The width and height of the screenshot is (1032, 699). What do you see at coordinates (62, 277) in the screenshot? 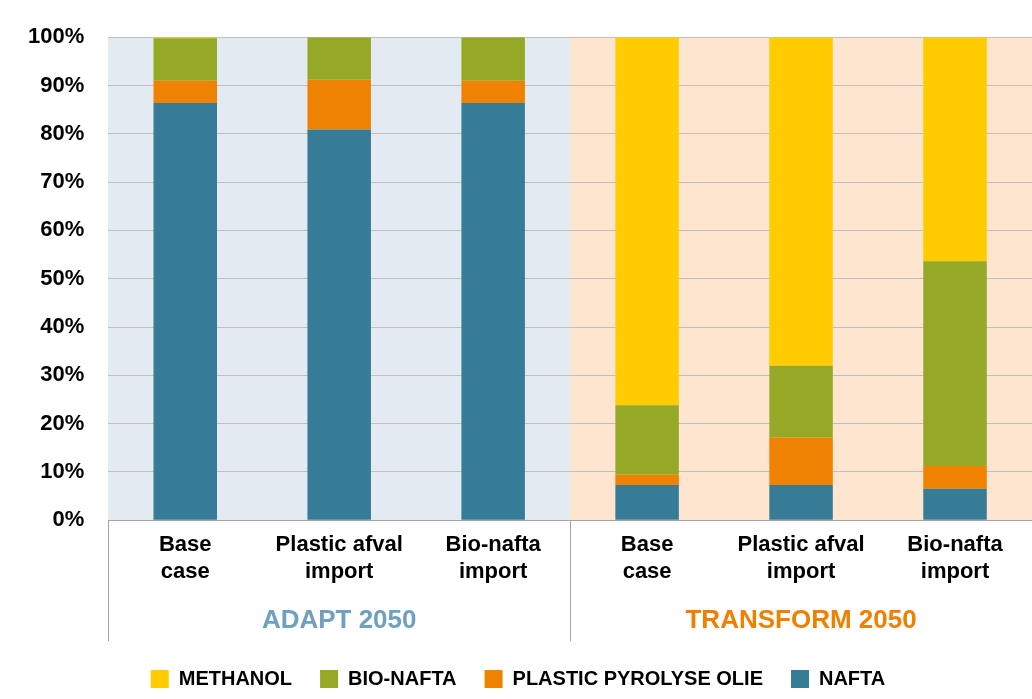
I see `y-tick-label: 50%` at bounding box center [62, 277].